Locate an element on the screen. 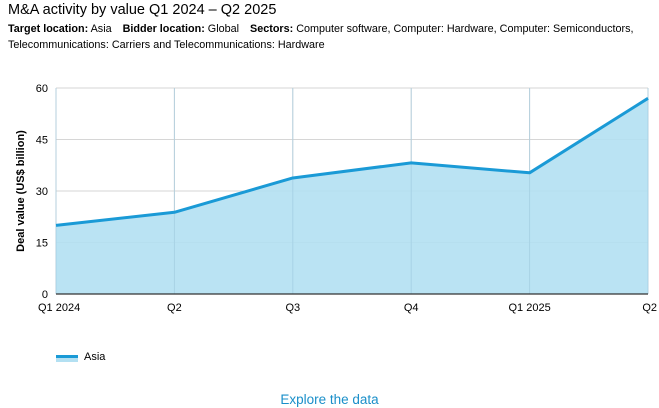  x-tick-label: Q1 2025 is located at coordinates (529, 308).